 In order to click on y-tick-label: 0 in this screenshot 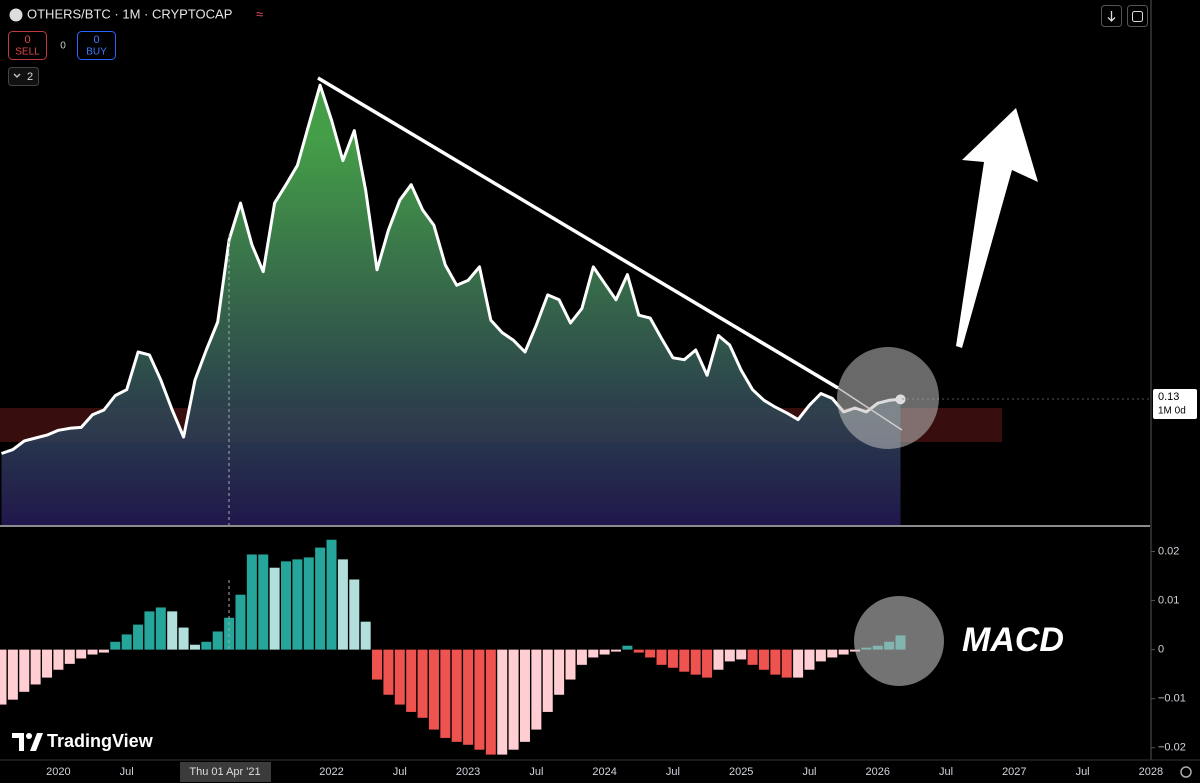, I will do `click(1161, 650)`.